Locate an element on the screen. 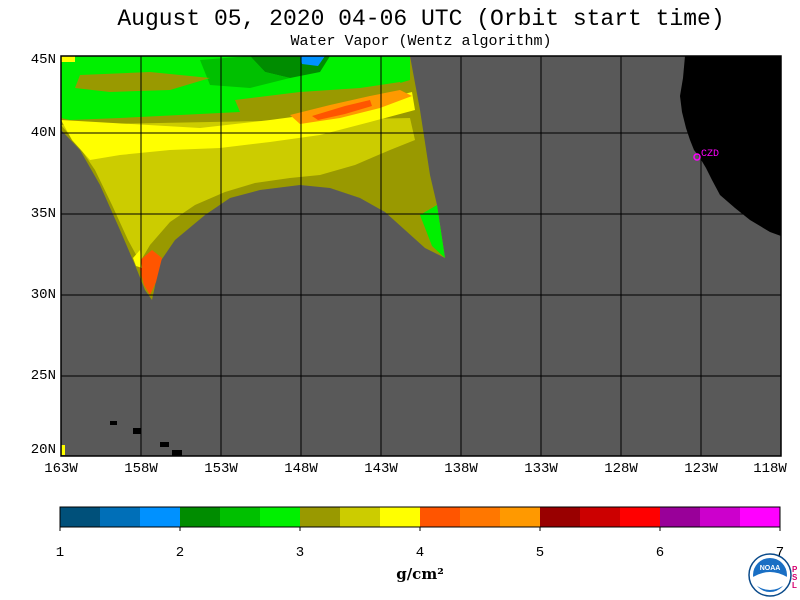 Image resolution: width=800 pixels, height=600 pixels. noaa-logo-text: NOAA is located at coordinates (770, 568).